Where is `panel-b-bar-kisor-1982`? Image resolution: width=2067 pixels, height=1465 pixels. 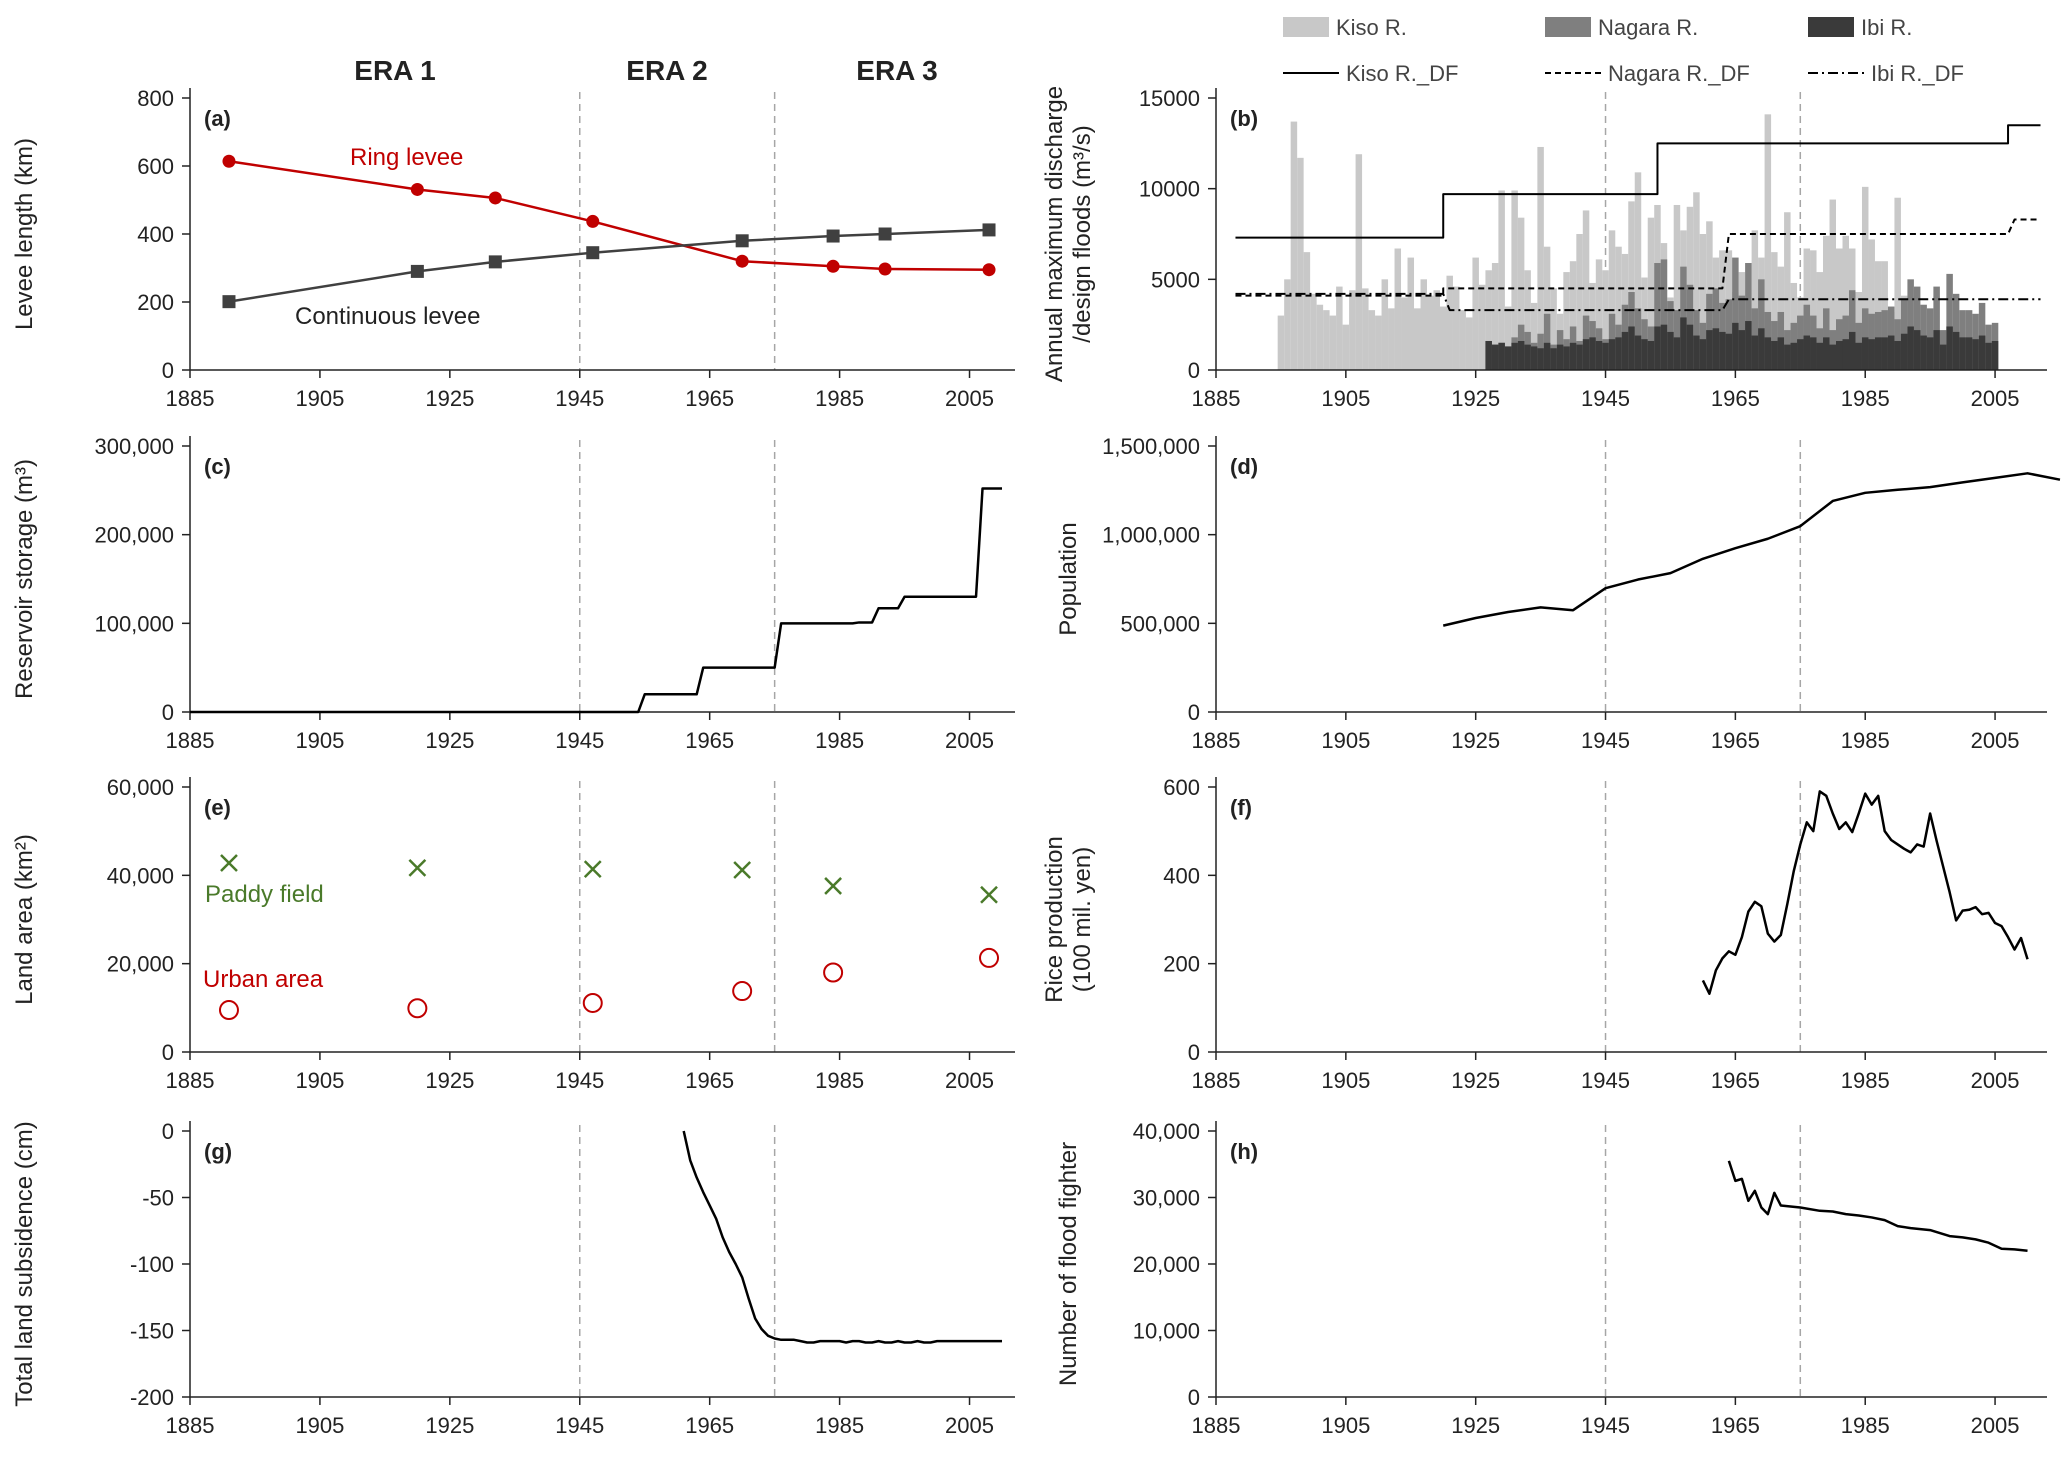
panel-b-bar-kisor-1982 is located at coordinates (1845, 302).